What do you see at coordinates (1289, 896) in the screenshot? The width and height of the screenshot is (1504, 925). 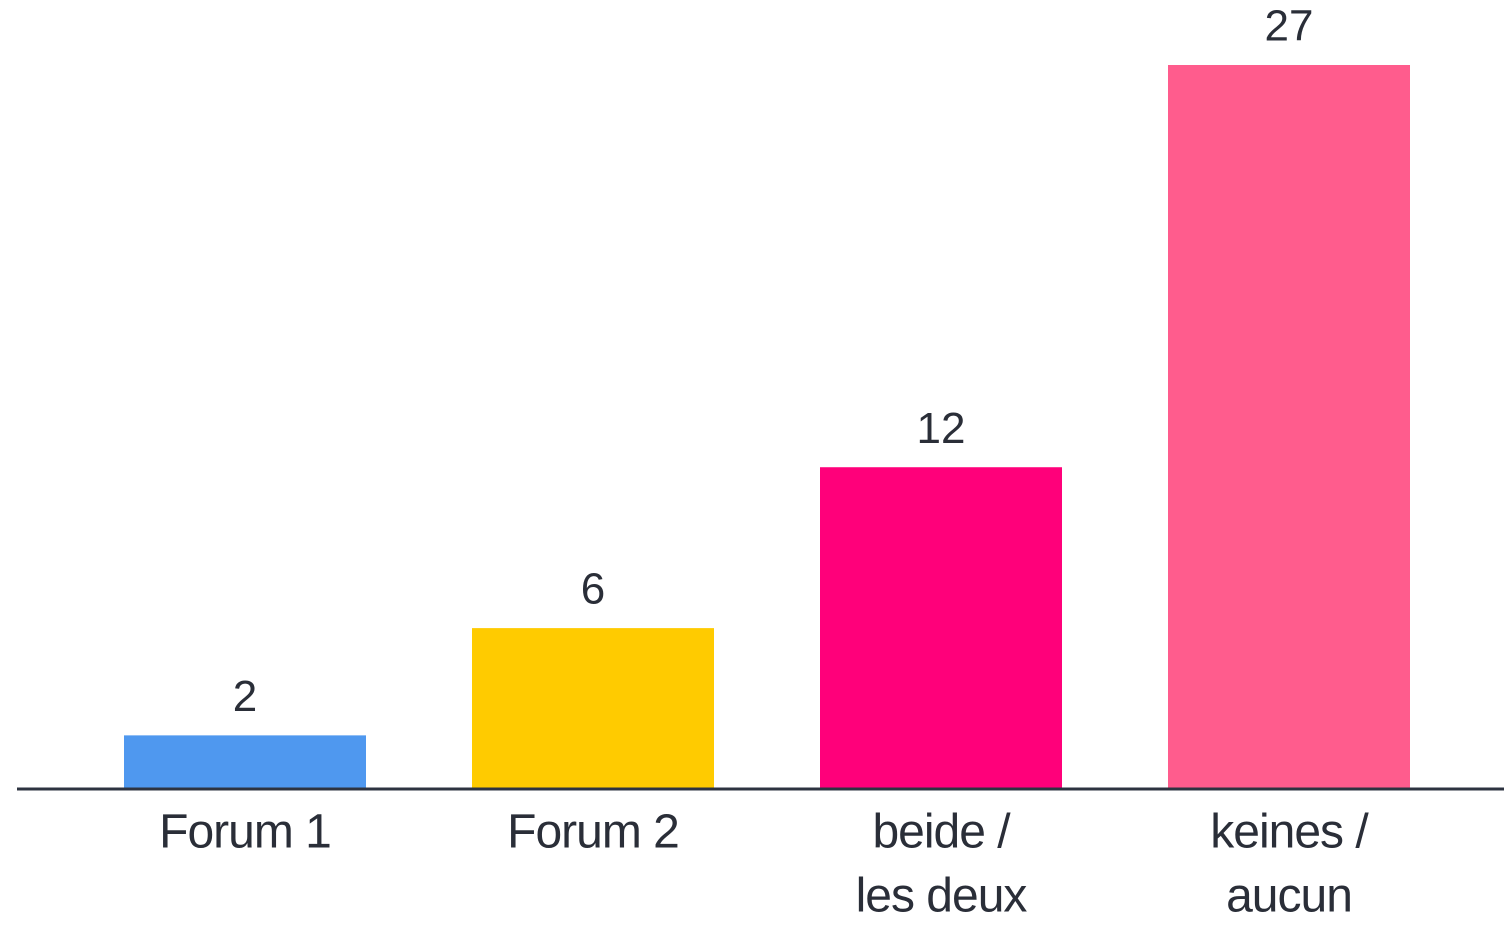 I see `x-tick-label: aucun` at bounding box center [1289, 896].